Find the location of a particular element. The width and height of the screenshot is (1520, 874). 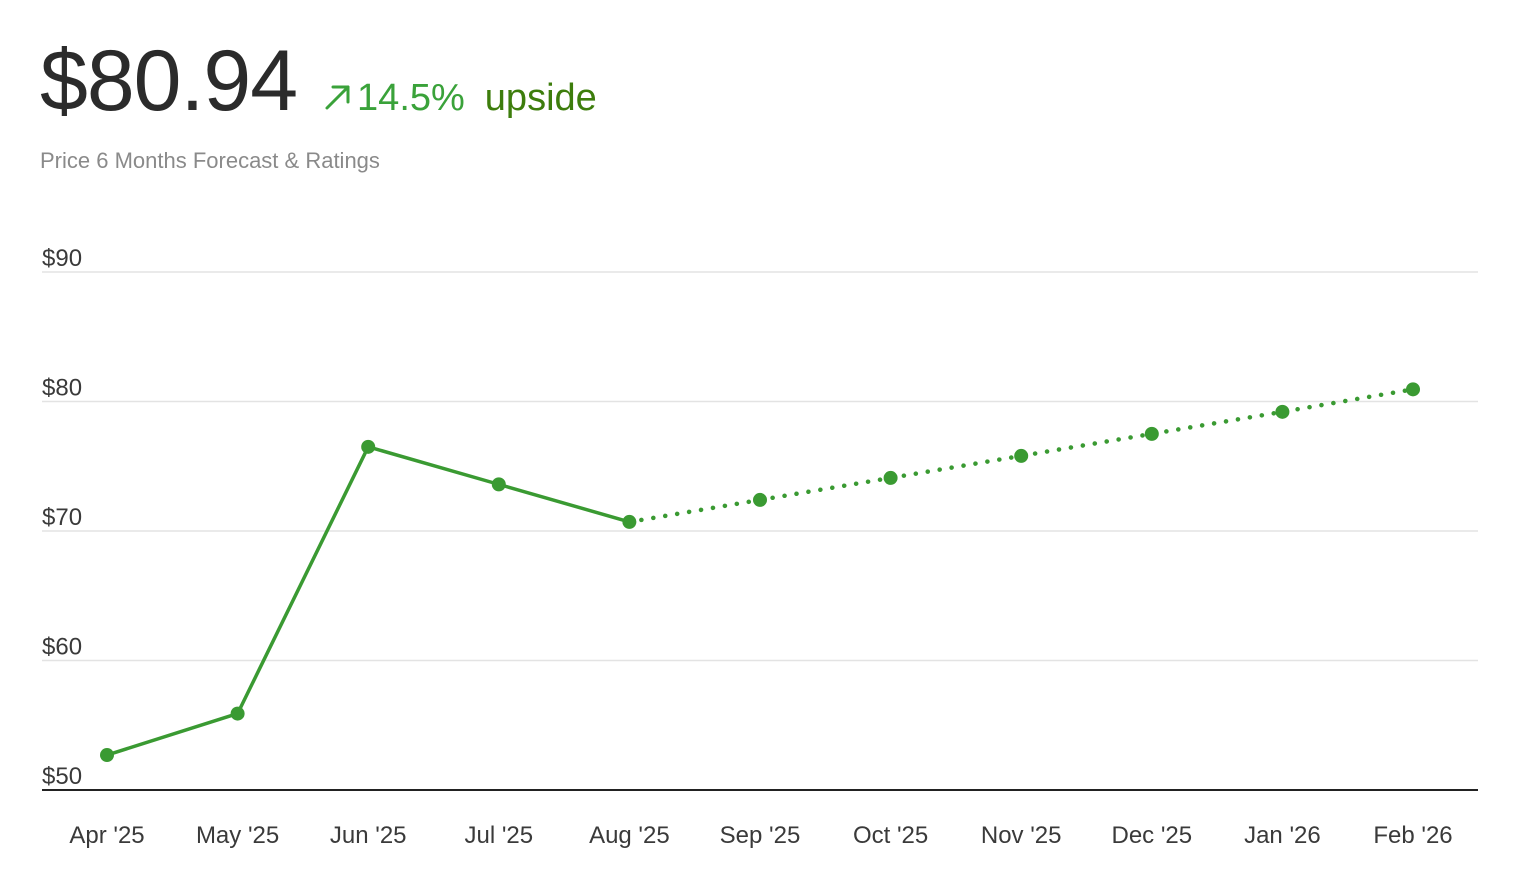

change-indicator: 14.5% is located at coordinates (394, 98).